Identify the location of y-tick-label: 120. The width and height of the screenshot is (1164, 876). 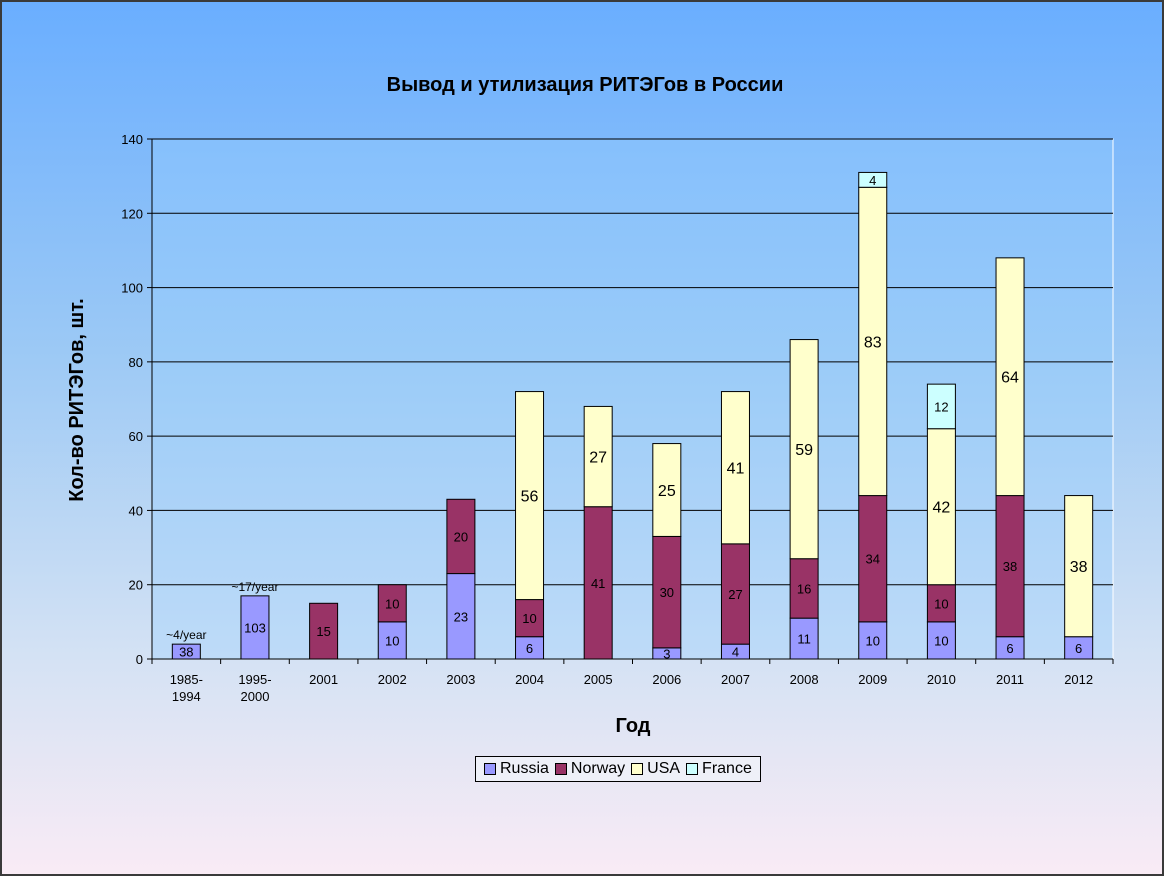
(132, 213).